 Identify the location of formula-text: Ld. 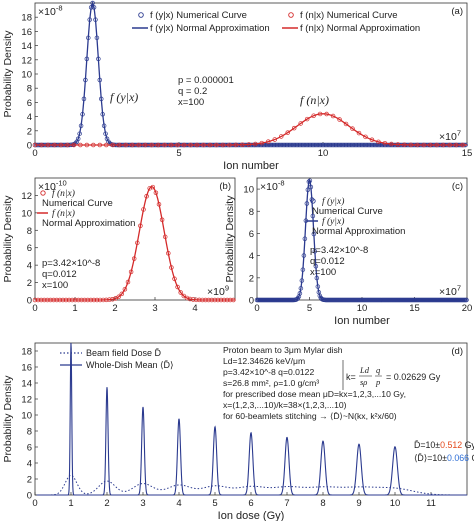
(364, 370).